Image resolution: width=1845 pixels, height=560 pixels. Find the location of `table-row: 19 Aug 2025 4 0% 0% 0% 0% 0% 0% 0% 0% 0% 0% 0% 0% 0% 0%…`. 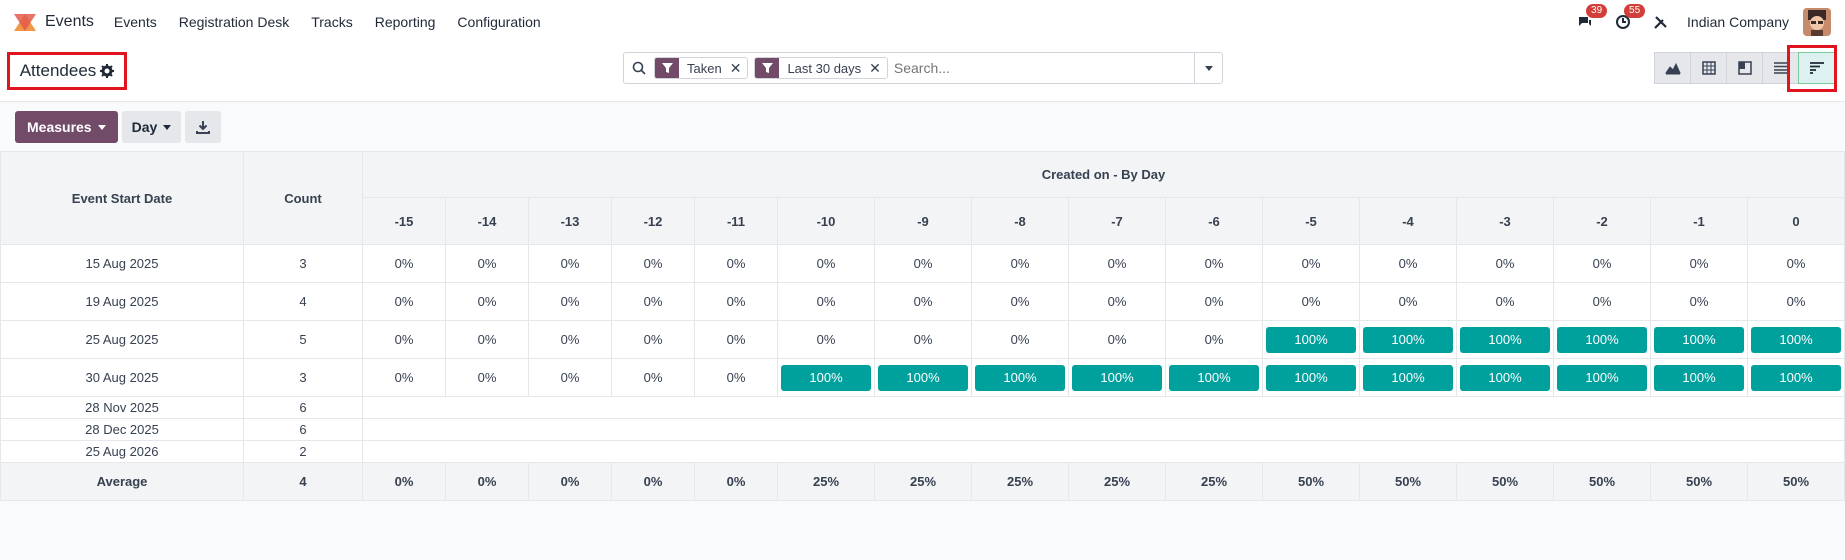

table-row: 19 Aug 2025 4 0% 0% 0% 0% 0% 0% 0% 0% 0% 0% 0% 0% 0% 0%… is located at coordinates (922, 301).